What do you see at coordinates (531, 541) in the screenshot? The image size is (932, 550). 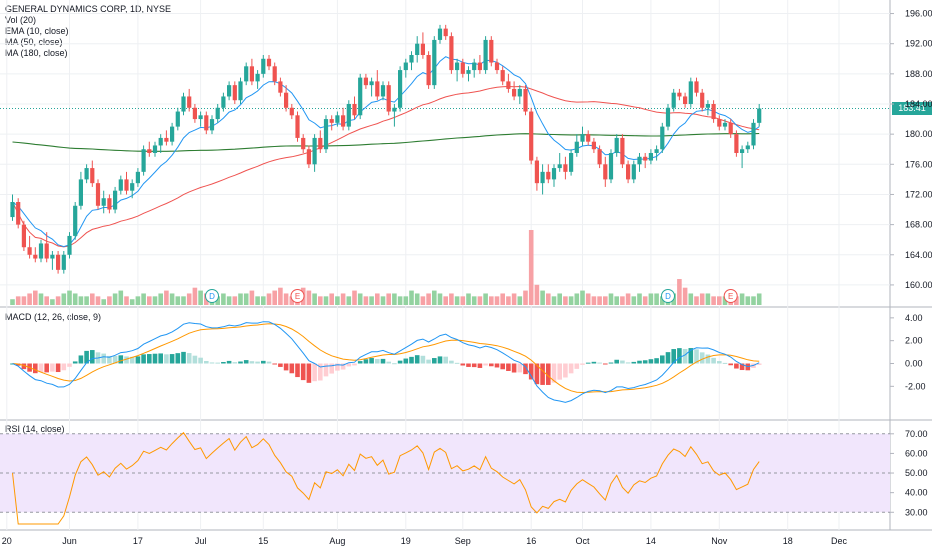 I see `x-tick-label: 16` at bounding box center [531, 541].